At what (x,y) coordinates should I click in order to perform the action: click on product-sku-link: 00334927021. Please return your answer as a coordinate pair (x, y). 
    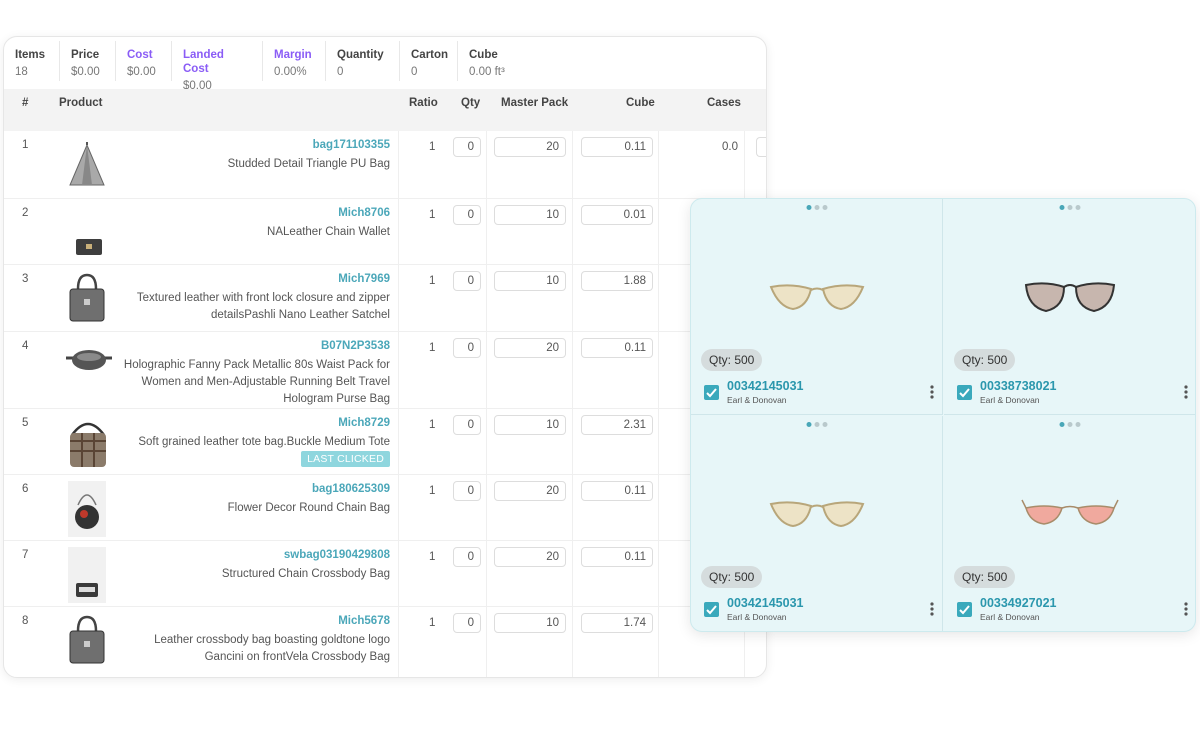
    Looking at the image, I should click on (1018, 603).